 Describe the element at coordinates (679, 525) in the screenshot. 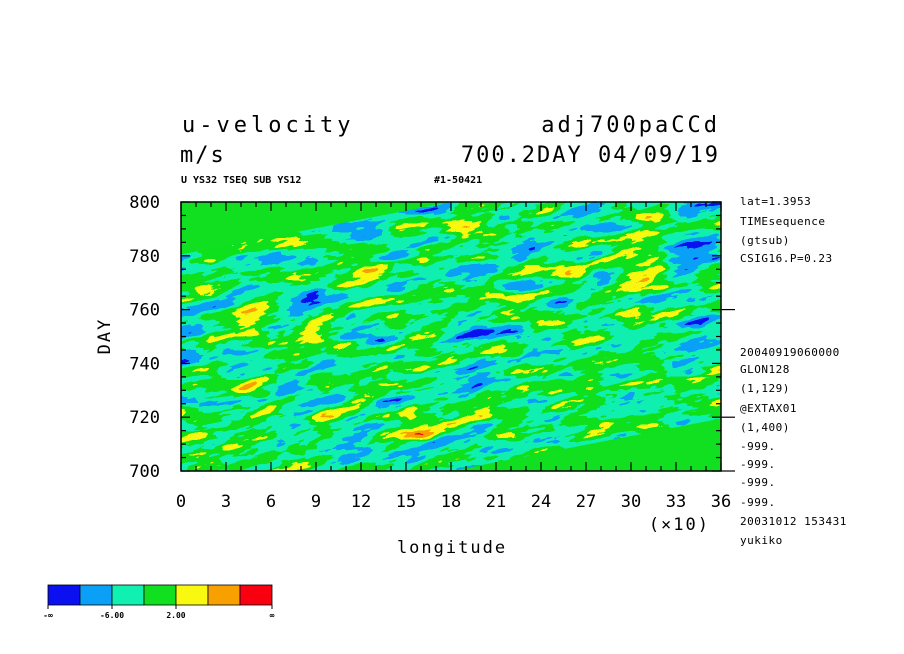

I see `x-multiplier-label: (×10)` at that location.